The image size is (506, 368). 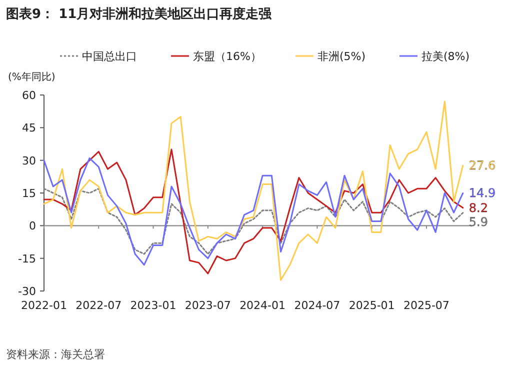 What do you see at coordinates (153, 305) in the screenshot?
I see `x-tick-label: 2023-01` at bounding box center [153, 305].